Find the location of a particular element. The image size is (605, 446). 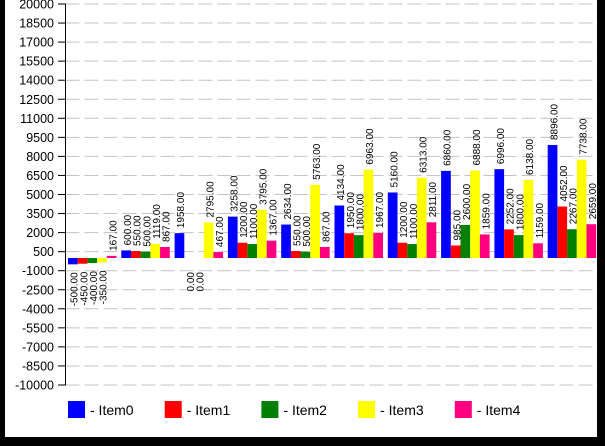

bar-value-label: 1159.00 is located at coordinates (540, 220).